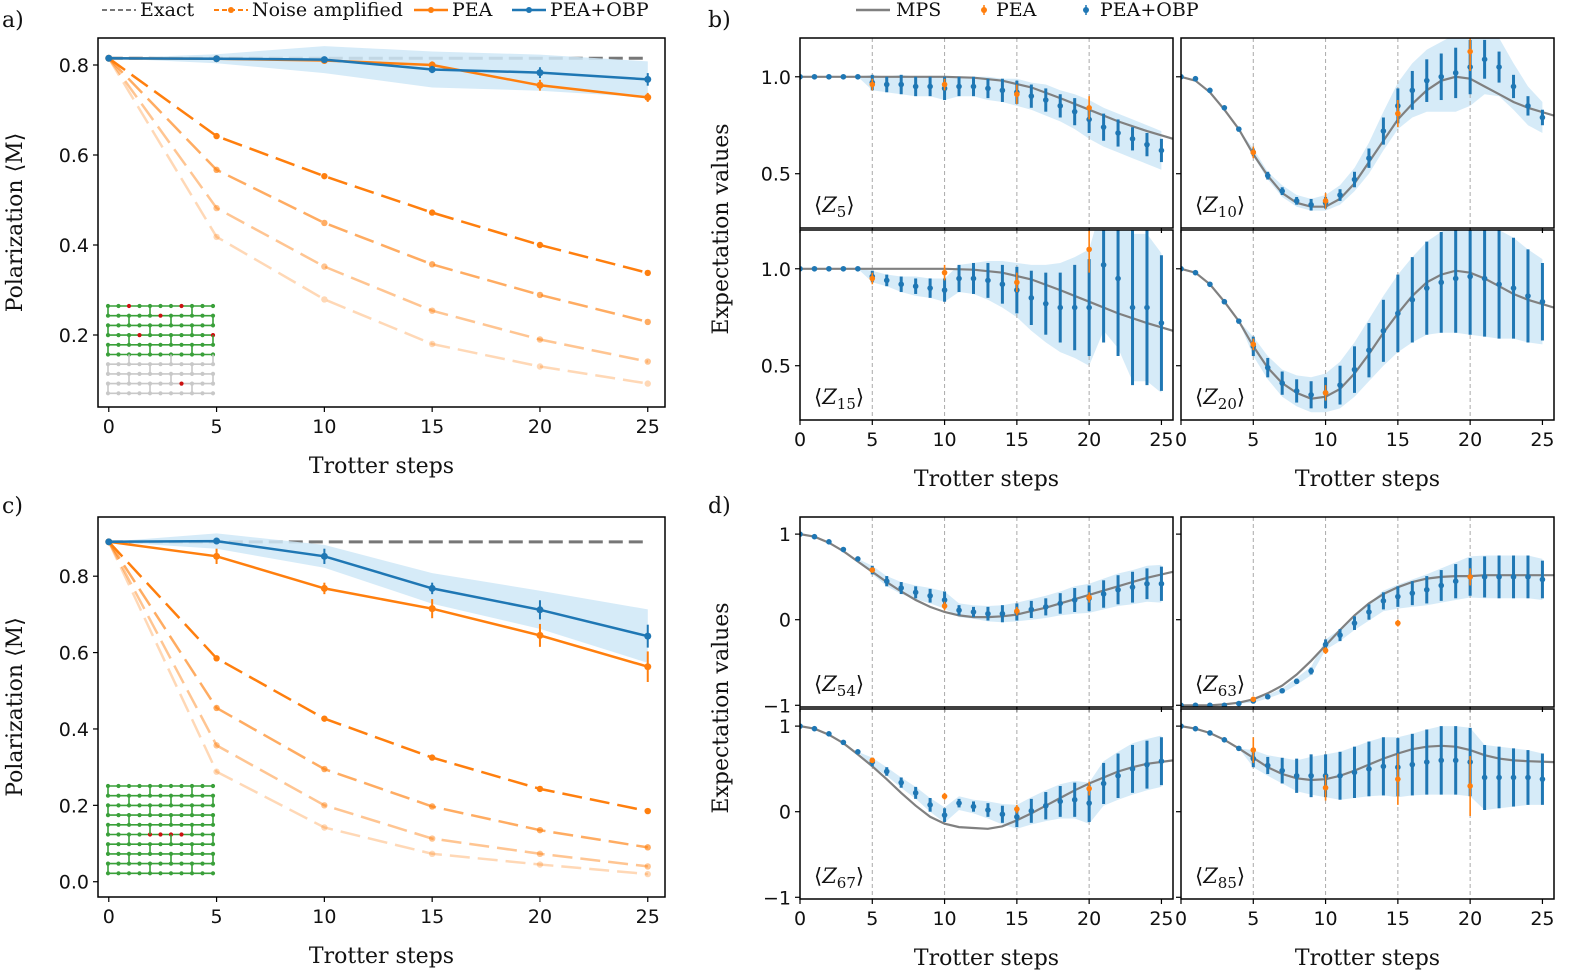 Image resolution: width=1578 pixels, height=974 pixels. Describe the element at coordinates (1017, 919) in the screenshot. I see `d-sub-3-xtick-label-3: 15` at that location.